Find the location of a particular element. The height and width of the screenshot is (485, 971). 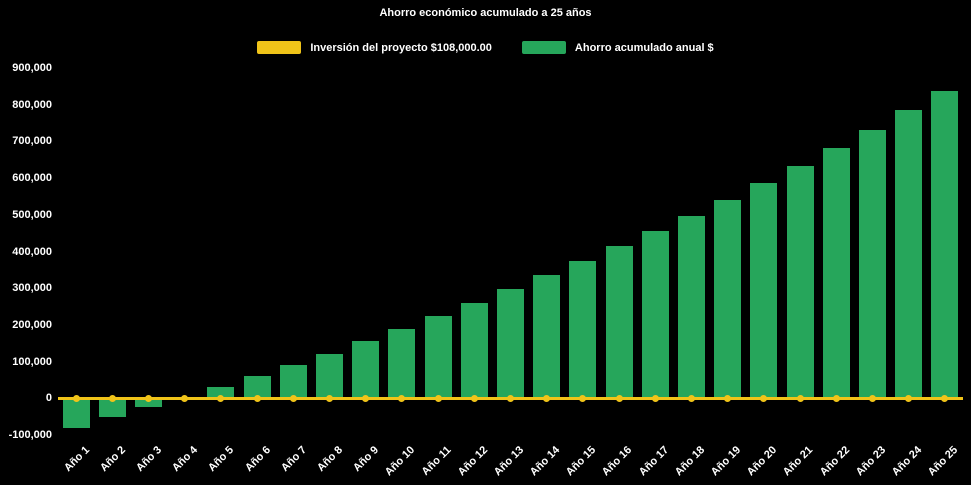

legend-label-investment: Inversión del proyecto $108,000.00 is located at coordinates (401, 47).